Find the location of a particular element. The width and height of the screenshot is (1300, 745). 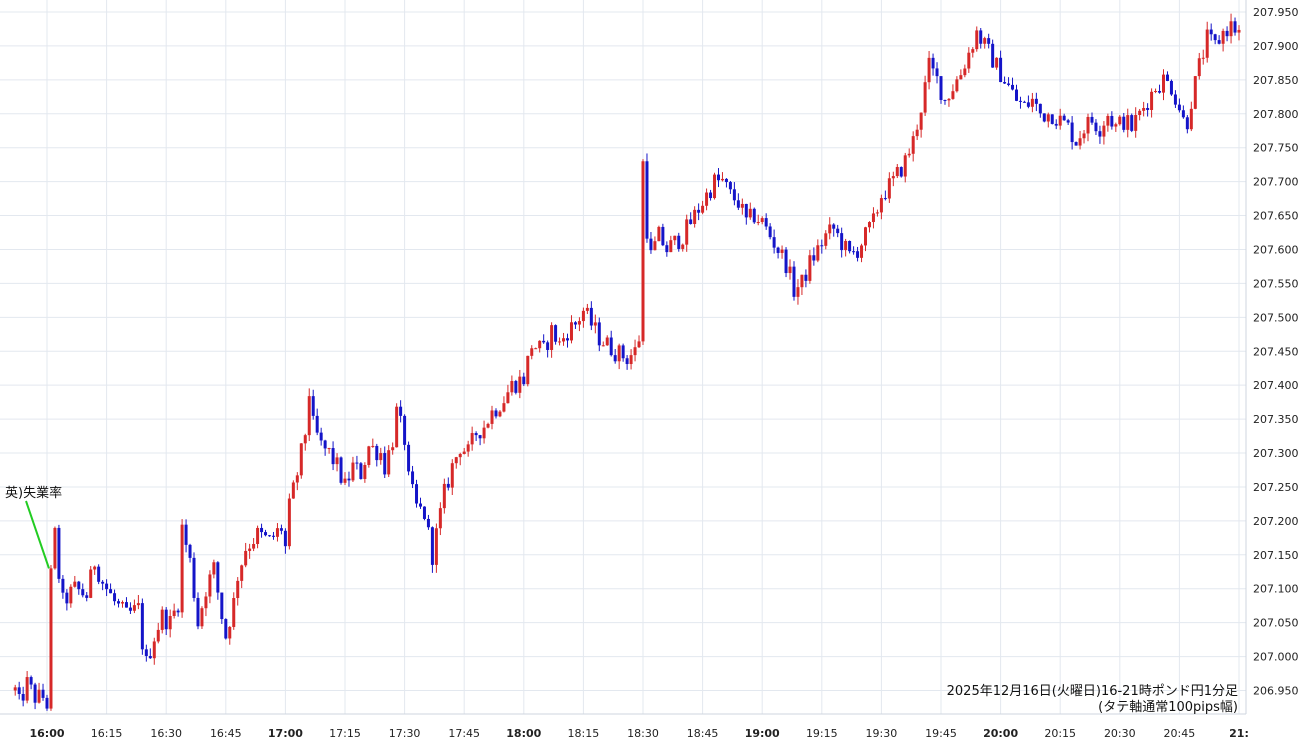

annotation-pointer-line is located at coordinates (37, 534).